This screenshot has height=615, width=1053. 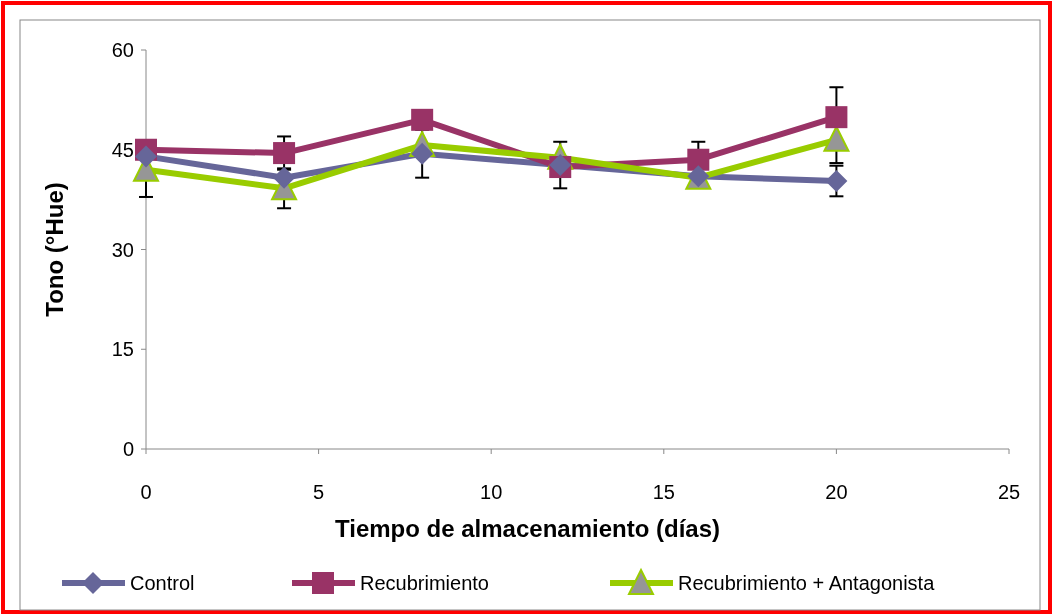 I want to click on y-tick-label: 30, so click(x=122, y=249).